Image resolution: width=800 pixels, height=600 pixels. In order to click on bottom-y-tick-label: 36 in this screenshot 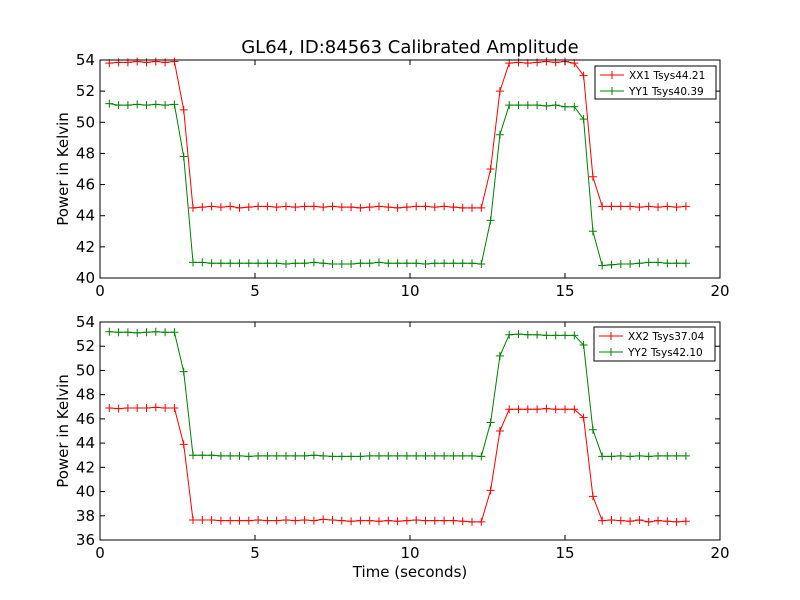, I will do `click(85, 540)`.